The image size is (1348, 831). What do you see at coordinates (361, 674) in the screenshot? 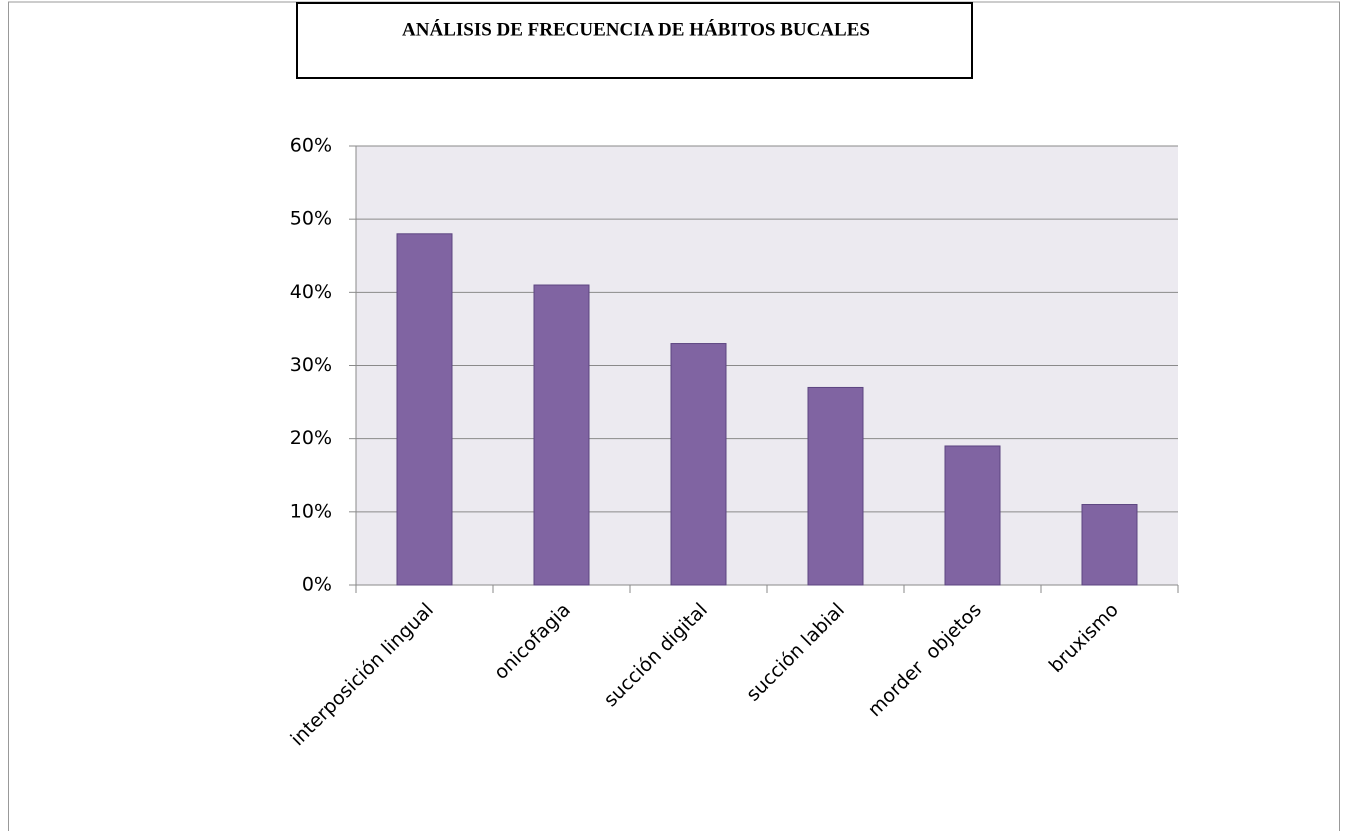
I see `x-tick-label: interposición lingual` at bounding box center [361, 674].